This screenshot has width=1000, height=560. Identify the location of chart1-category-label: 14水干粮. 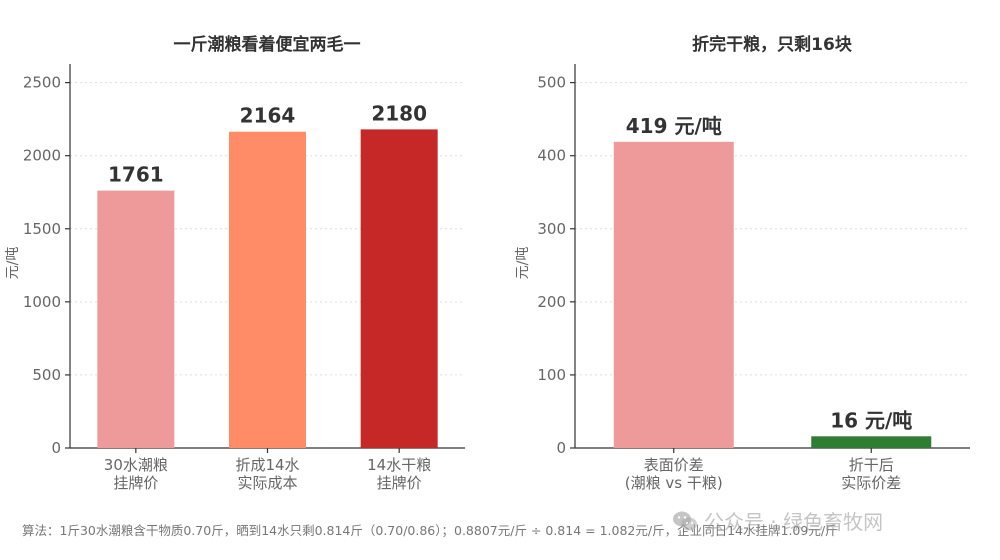
(399, 465).